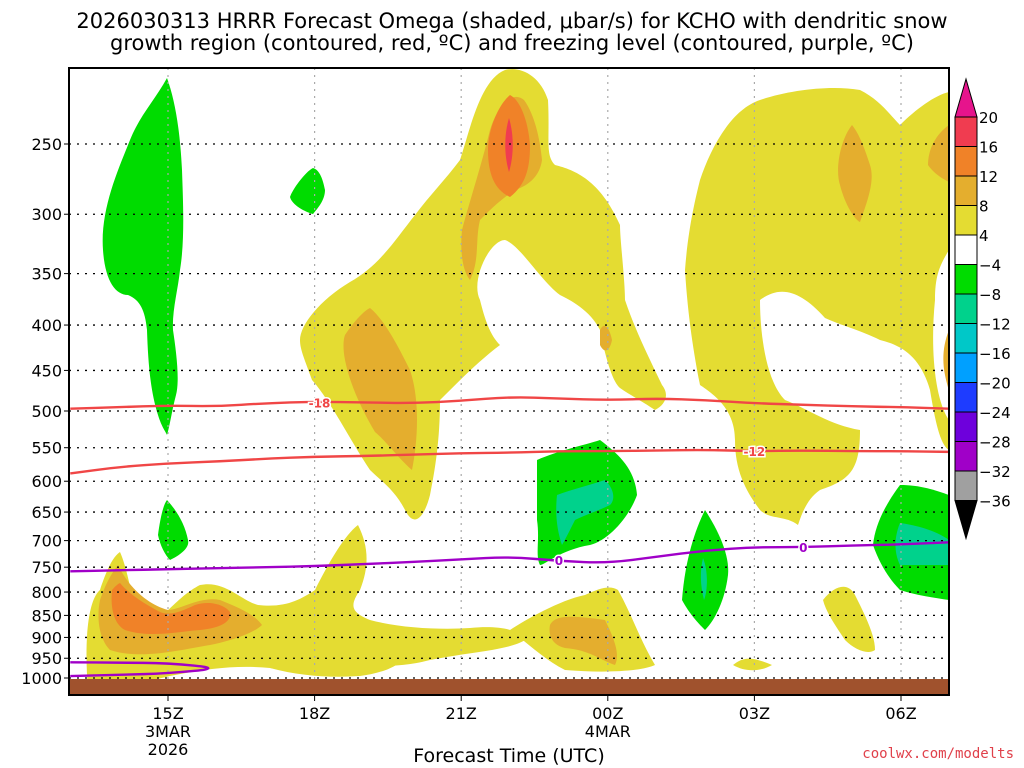 This screenshot has width=1024, height=768. What do you see at coordinates (168, 731) in the screenshot?
I see `x-tick-date: 3MAR` at bounding box center [168, 731].